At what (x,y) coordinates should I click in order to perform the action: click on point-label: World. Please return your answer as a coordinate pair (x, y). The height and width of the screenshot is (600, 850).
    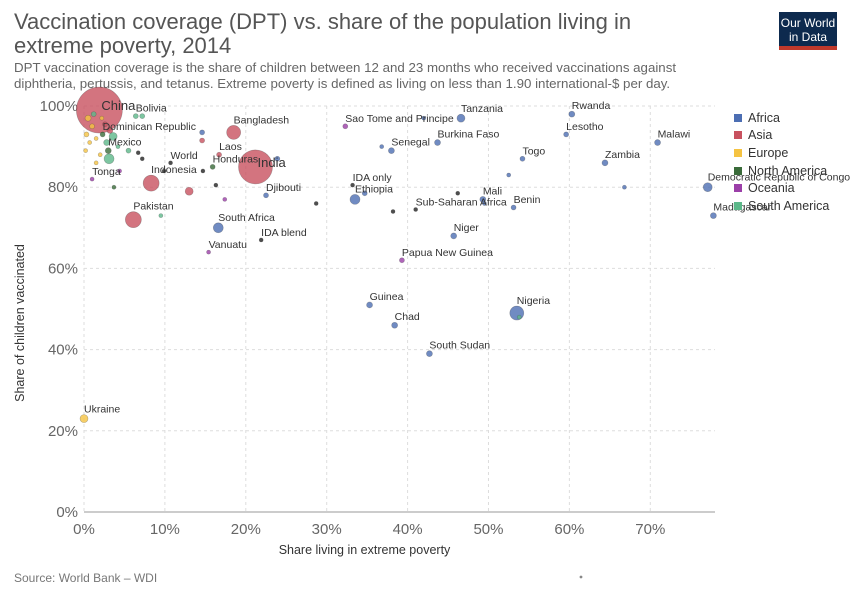
    Looking at the image, I should click on (184, 156).